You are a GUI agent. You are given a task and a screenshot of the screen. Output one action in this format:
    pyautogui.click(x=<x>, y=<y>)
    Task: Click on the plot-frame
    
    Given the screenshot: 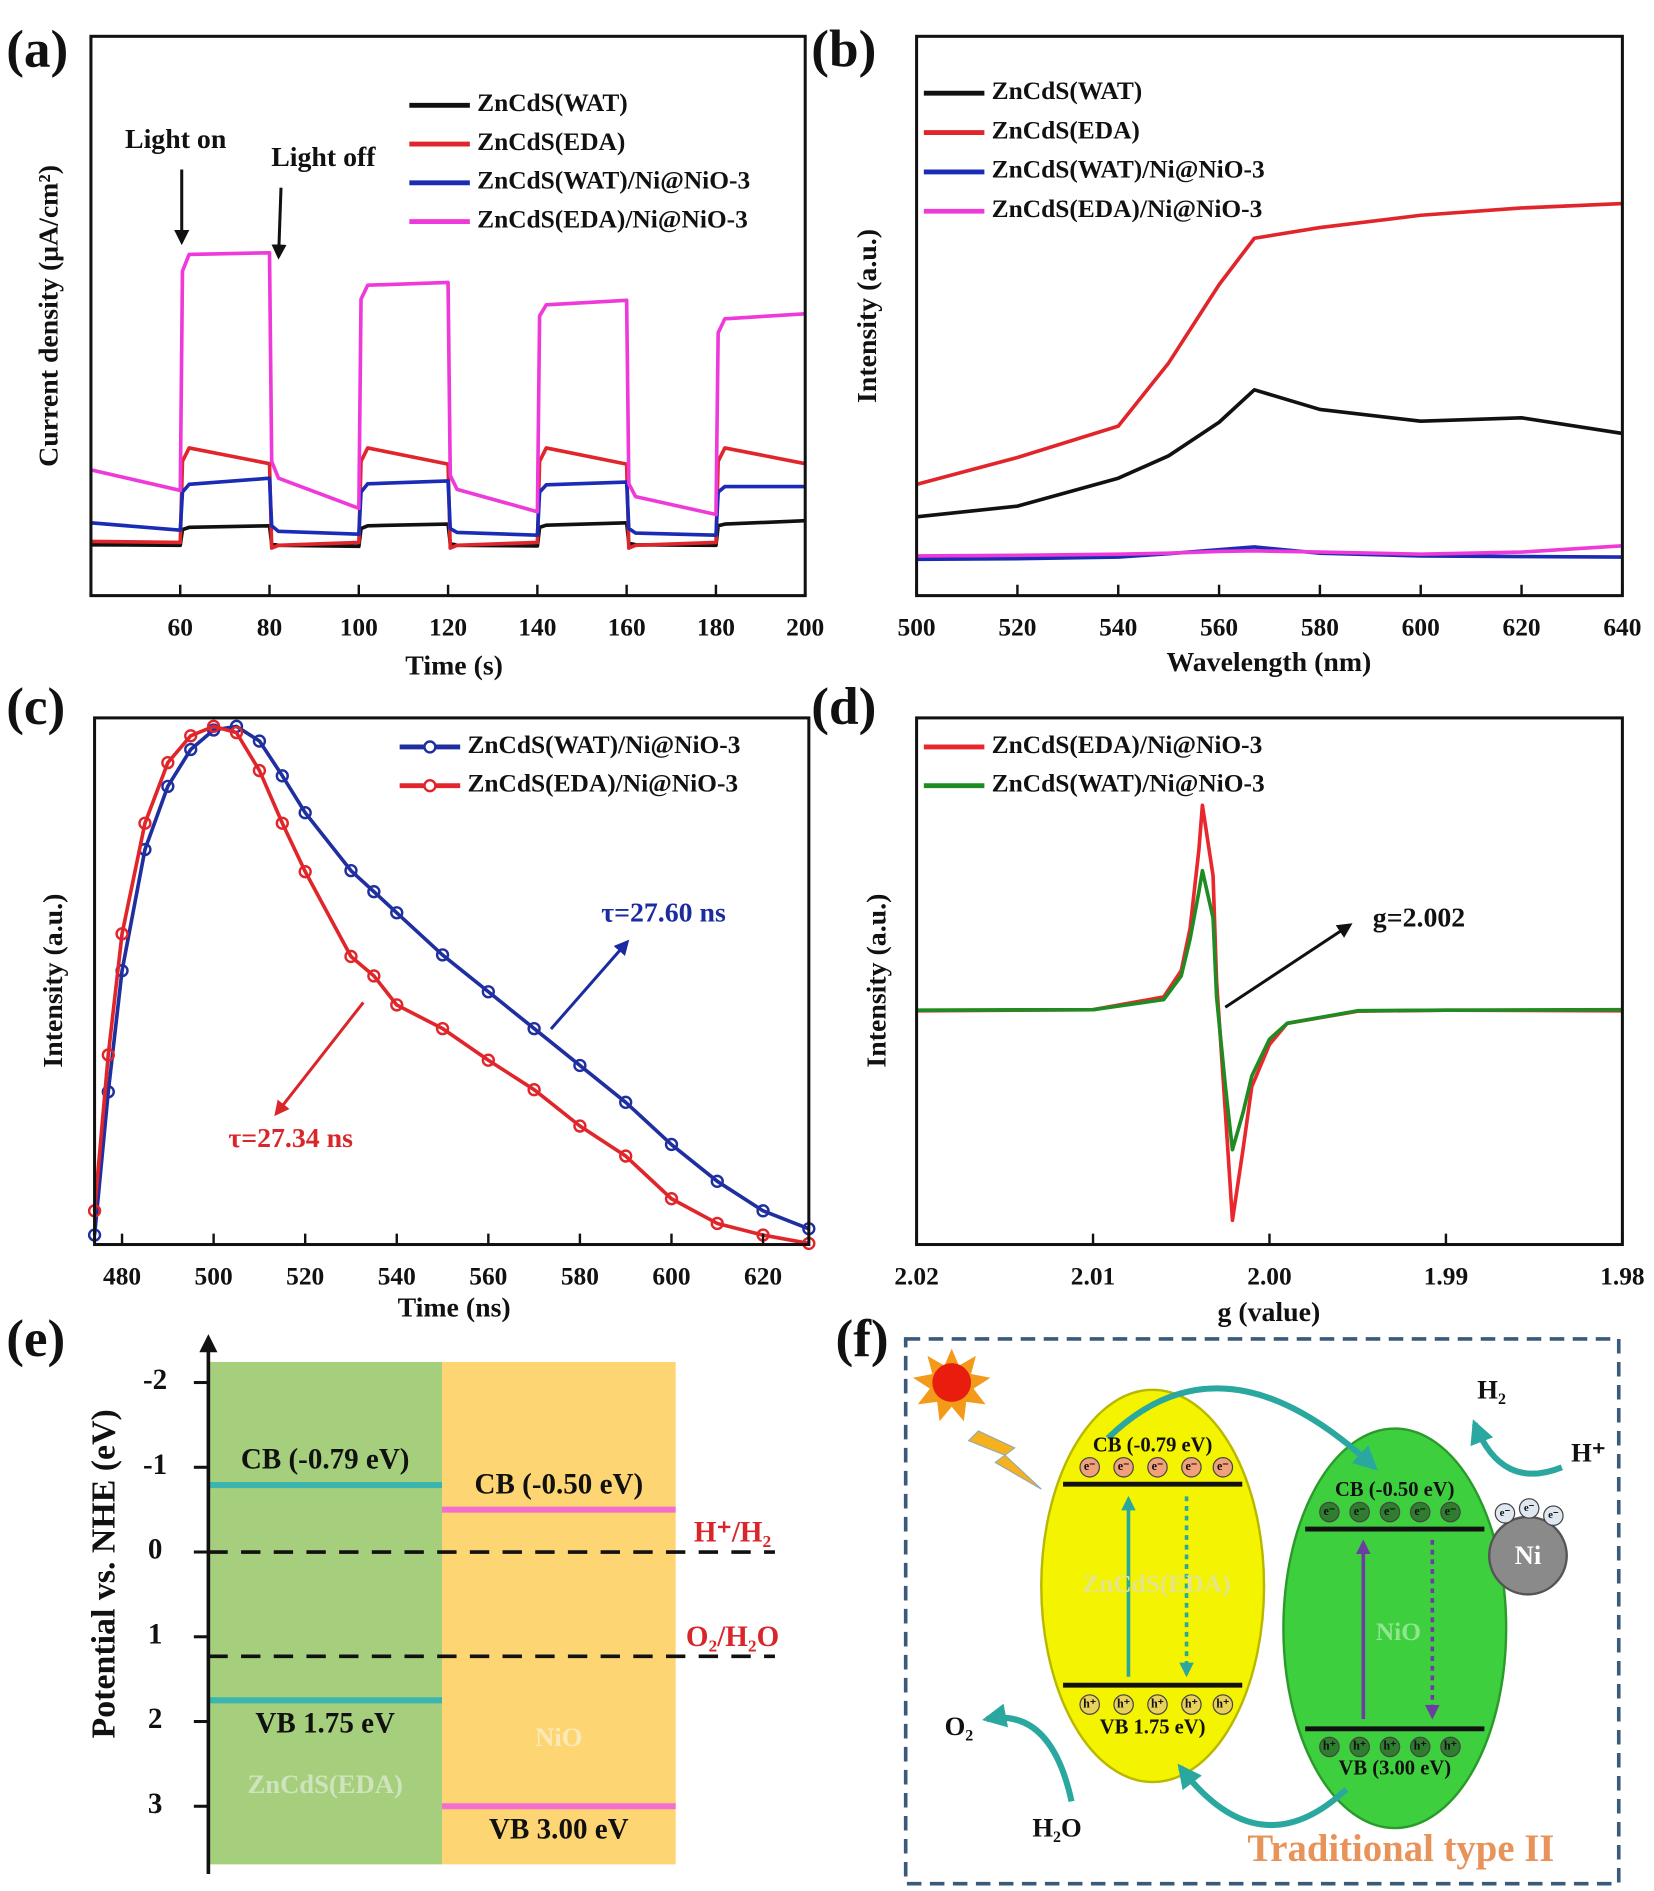 What is the action you would take?
    pyautogui.click(x=1269, y=316)
    